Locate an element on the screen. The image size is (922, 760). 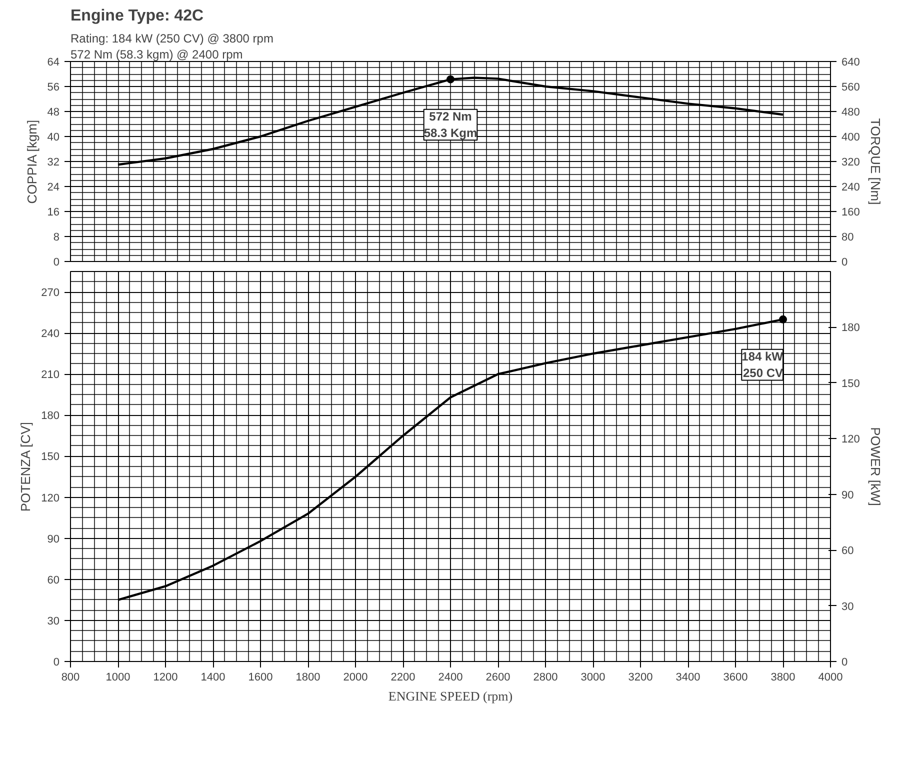
x-tick-label: 2000 is located at coordinates (355, 678).